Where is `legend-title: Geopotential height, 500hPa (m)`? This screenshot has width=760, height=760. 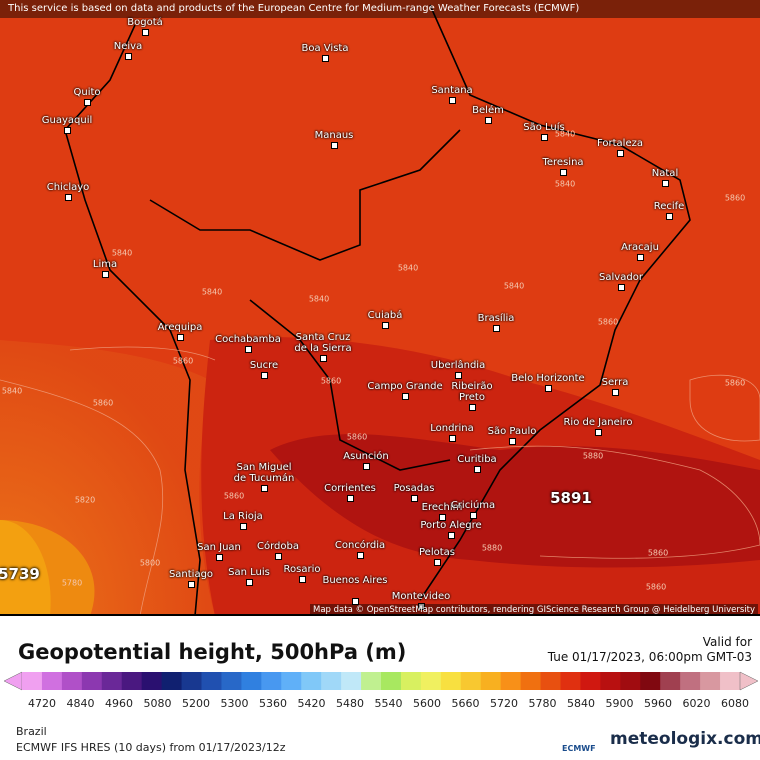
legend-title: Geopotential height, 500hPa (m) is located at coordinates (212, 652).